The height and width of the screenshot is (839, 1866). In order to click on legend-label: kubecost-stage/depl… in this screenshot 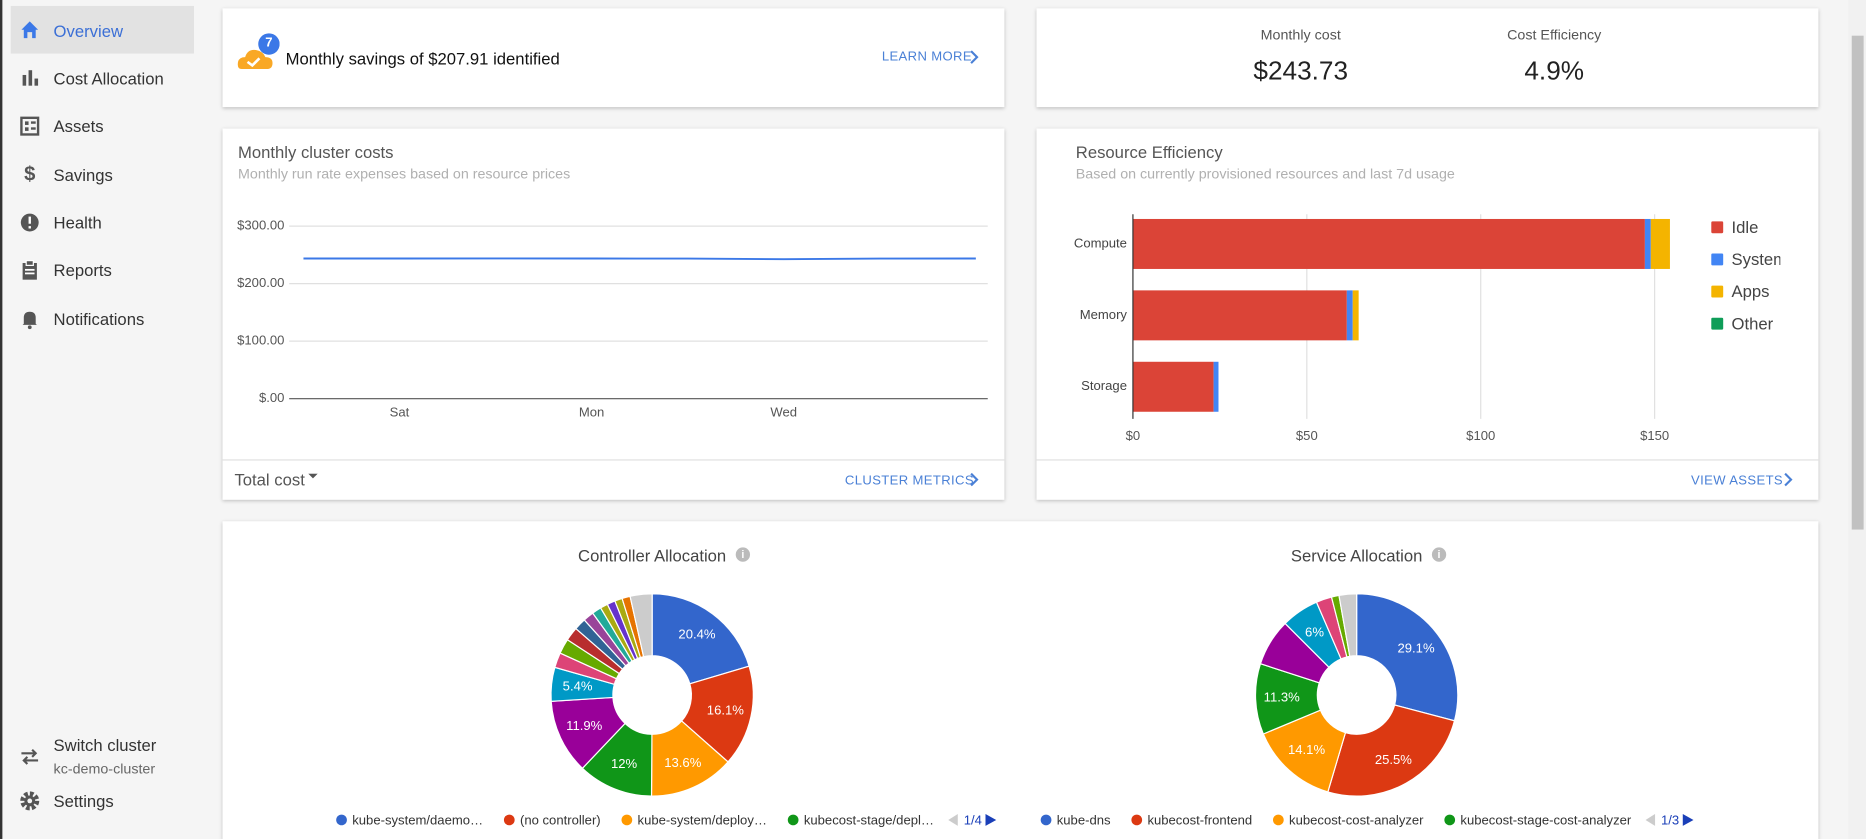, I will do `click(869, 820)`.